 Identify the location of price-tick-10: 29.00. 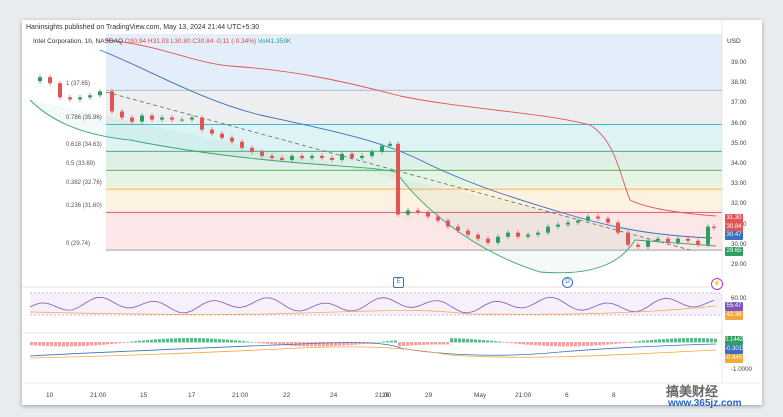
(739, 264).